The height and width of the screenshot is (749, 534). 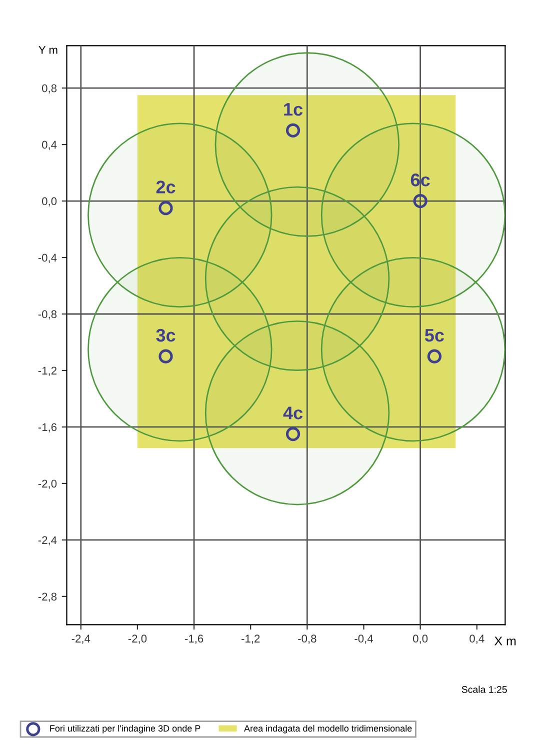 What do you see at coordinates (137, 639) in the screenshot?
I see `x-tick-label: -2,0` at bounding box center [137, 639].